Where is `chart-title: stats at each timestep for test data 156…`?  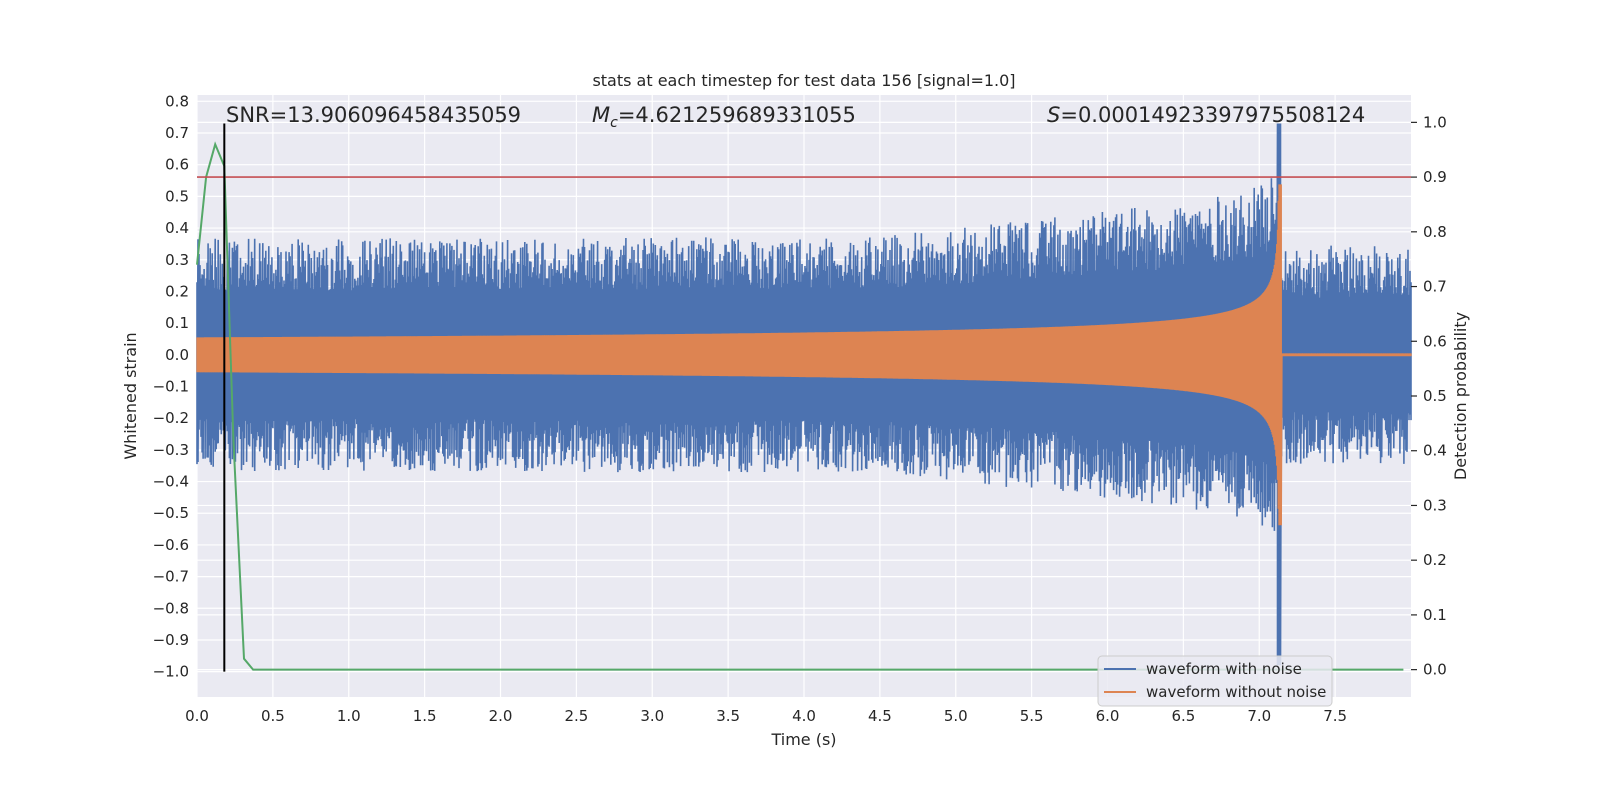 chart-title: stats at each timestep for test data 156… is located at coordinates (803, 80).